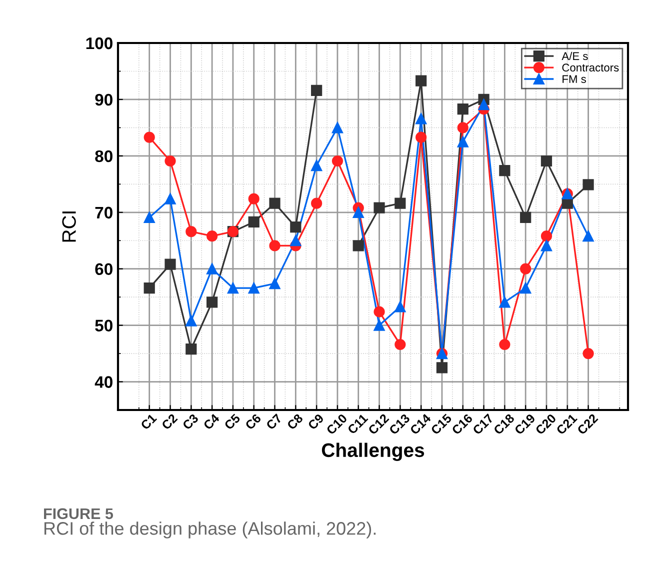  Describe the element at coordinates (103, 156) in the screenshot. I see `y-tick-label: 80` at that location.